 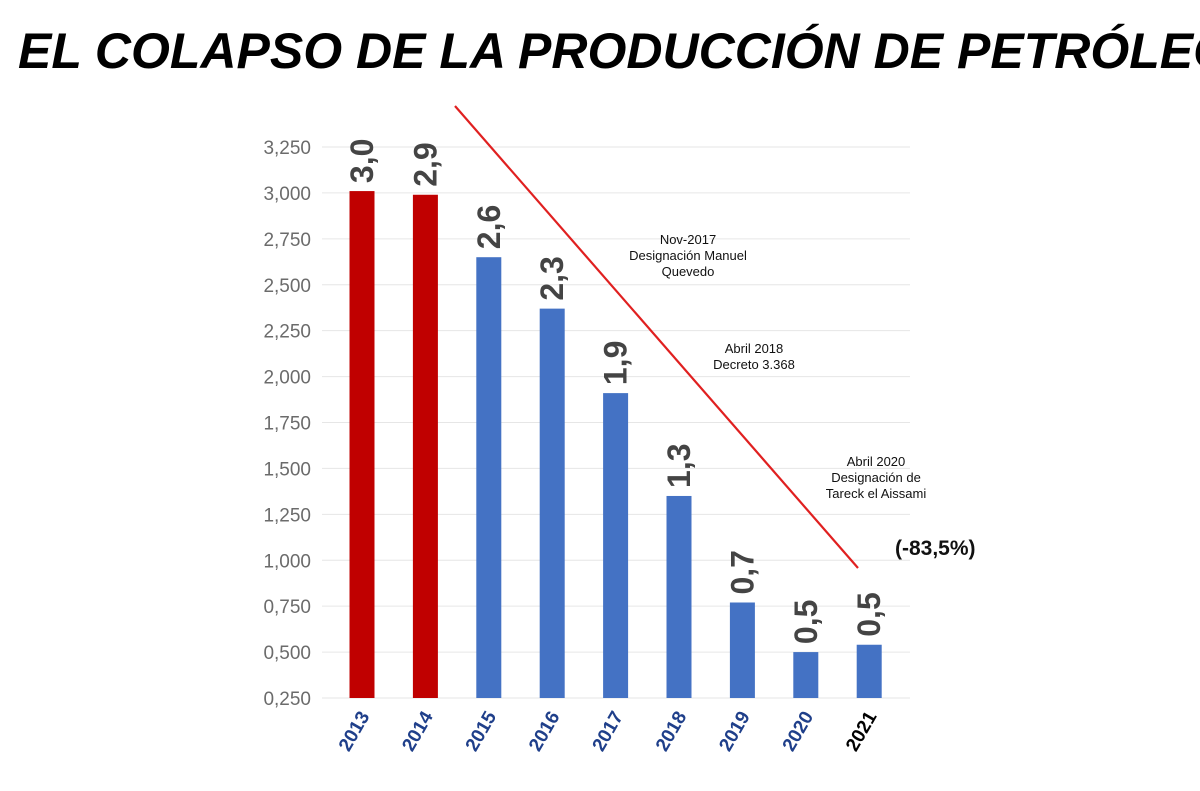 I want to click on bar-2021, so click(x=869, y=671).